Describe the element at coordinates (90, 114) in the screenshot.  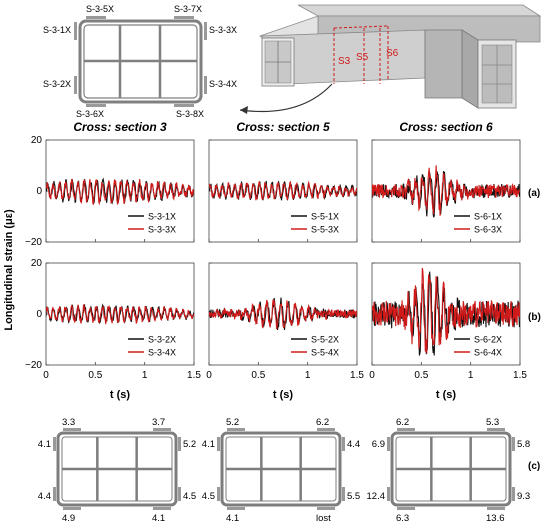
I see `gauge-label: S-3-6X` at that location.